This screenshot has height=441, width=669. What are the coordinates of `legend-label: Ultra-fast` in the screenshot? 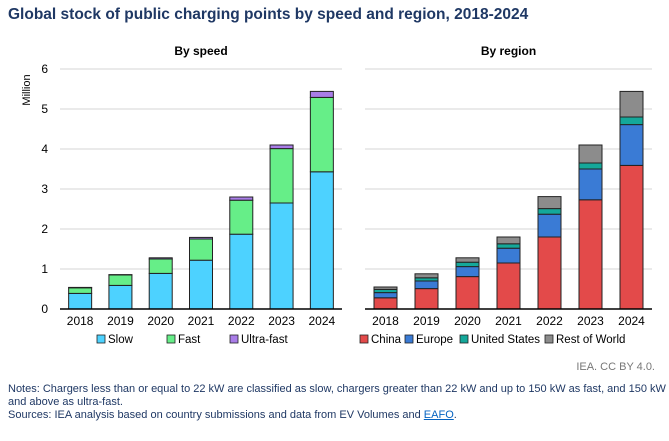 It's located at (264, 340).